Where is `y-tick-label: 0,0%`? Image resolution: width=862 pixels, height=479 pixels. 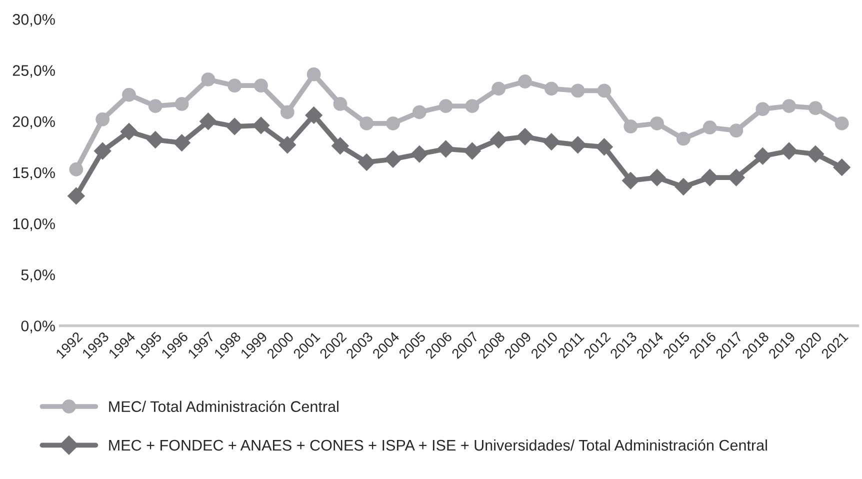
y-tick-label: 0,0% is located at coordinates (38, 327).